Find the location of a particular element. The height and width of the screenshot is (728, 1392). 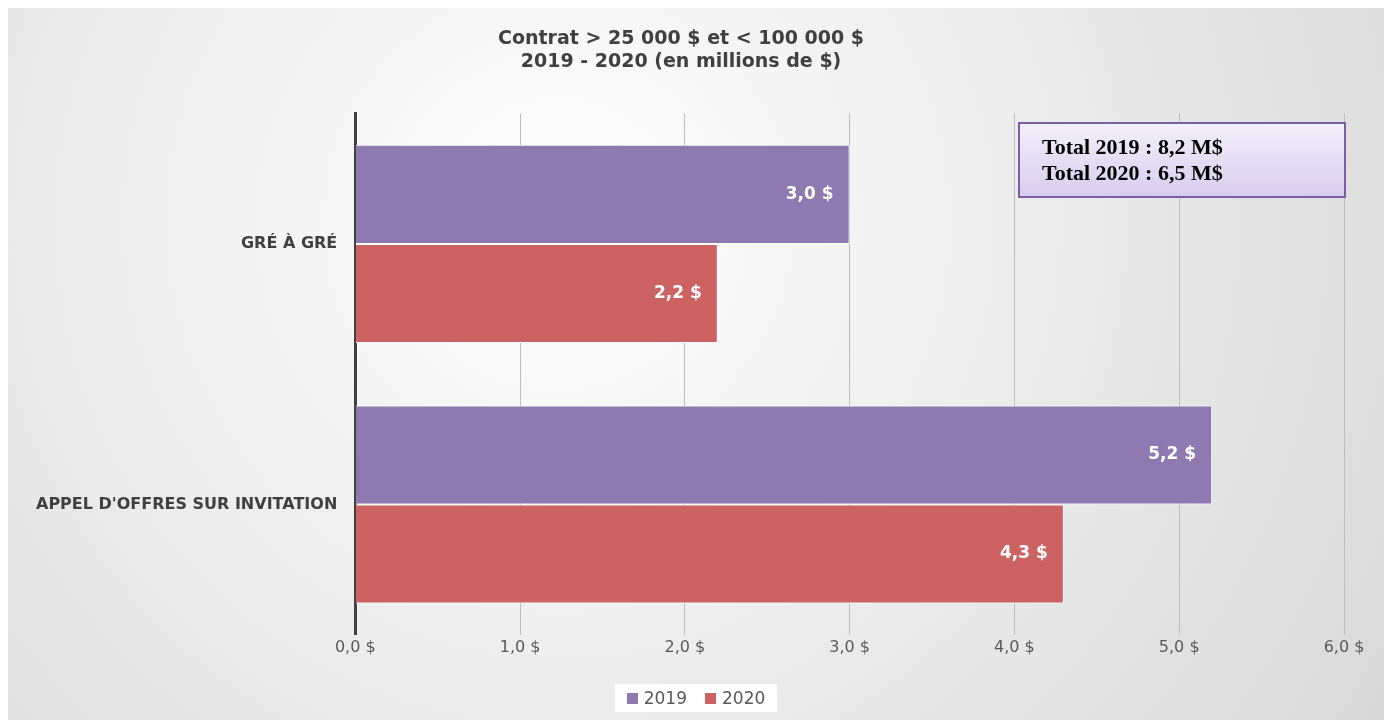

data-label: 3,0 $ is located at coordinates (809, 192).